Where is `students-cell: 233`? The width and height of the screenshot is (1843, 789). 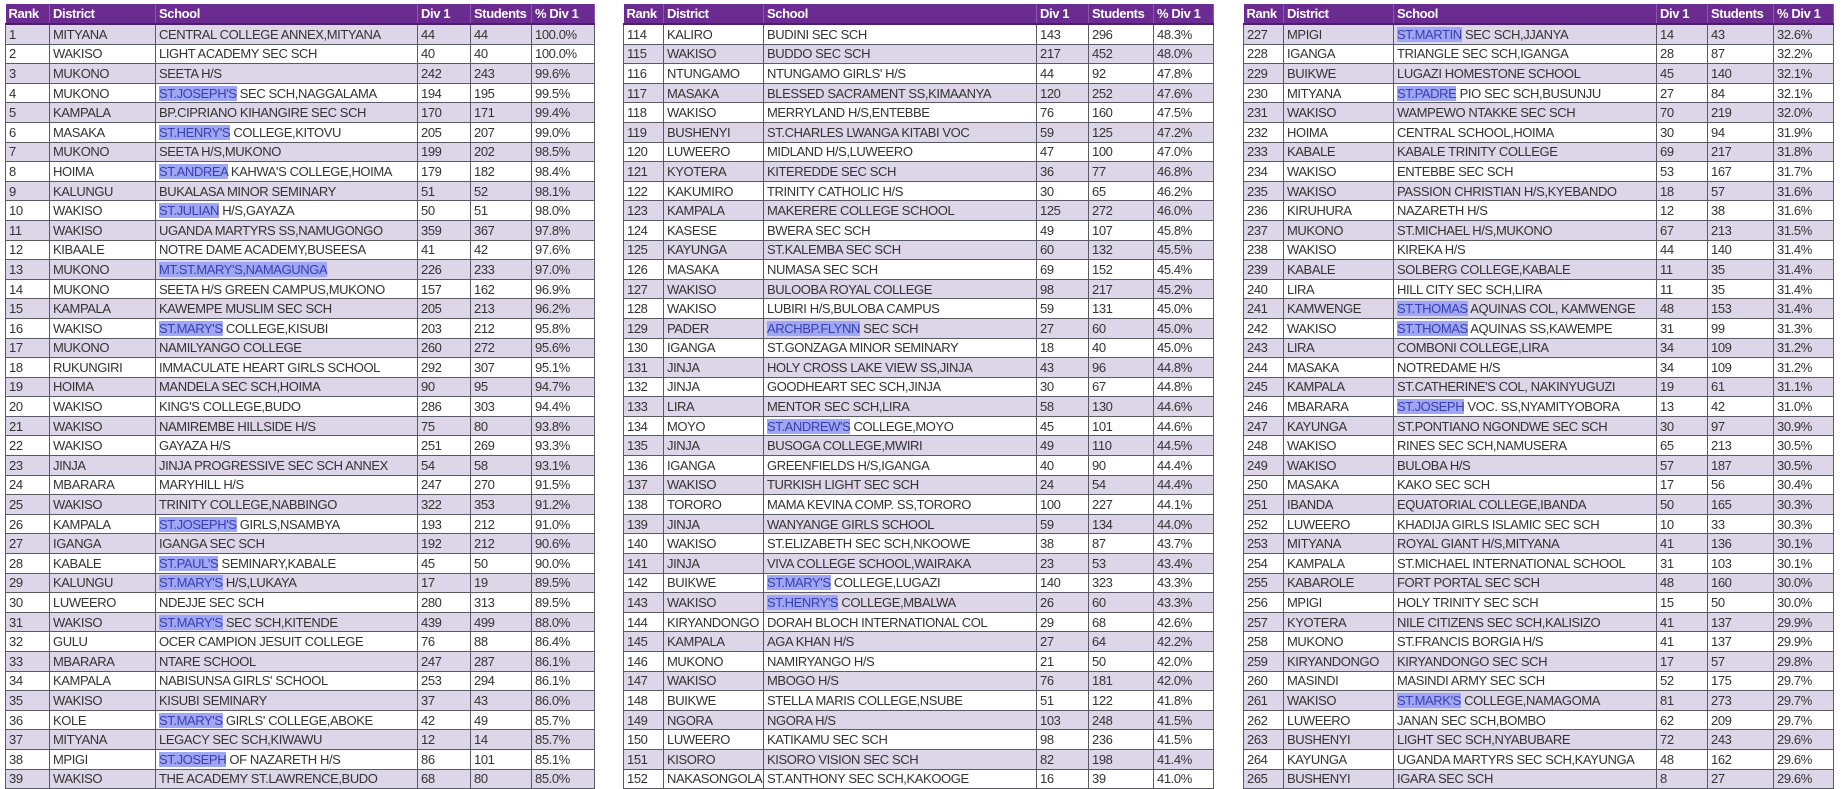
students-cell: 233 is located at coordinates (501, 269).